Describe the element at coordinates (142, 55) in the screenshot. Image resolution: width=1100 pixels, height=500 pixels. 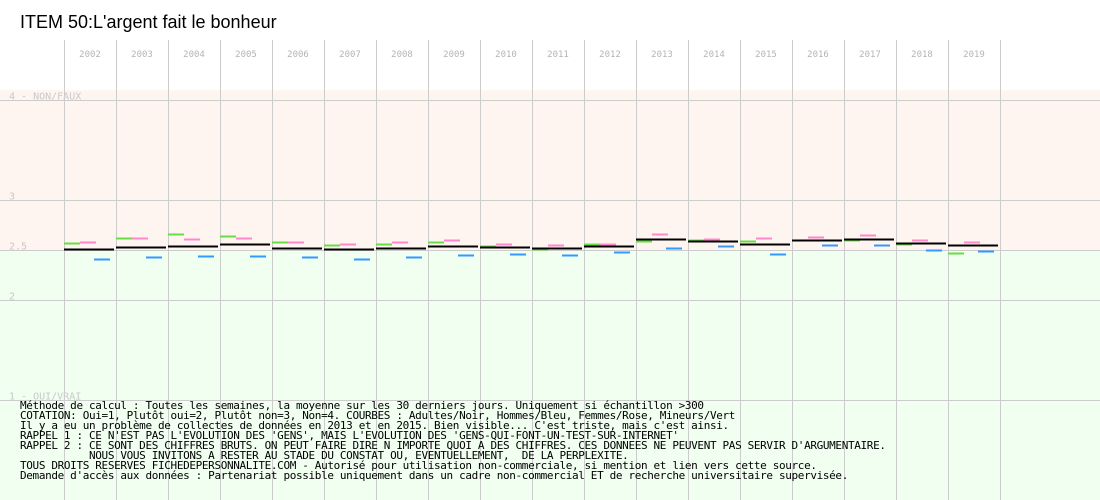
I see `x-tick-label: 2003` at that location.